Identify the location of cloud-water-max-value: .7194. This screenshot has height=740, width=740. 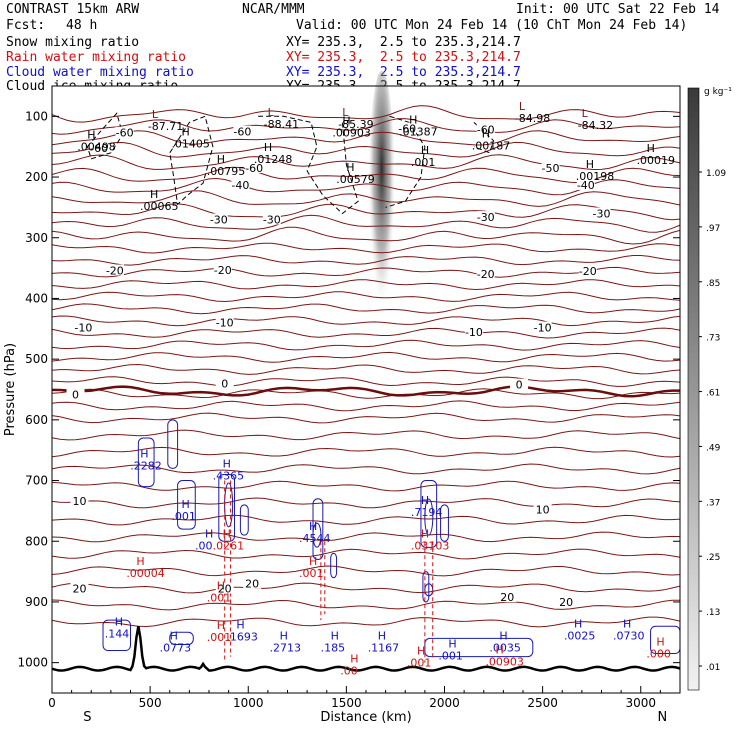
(427, 512).